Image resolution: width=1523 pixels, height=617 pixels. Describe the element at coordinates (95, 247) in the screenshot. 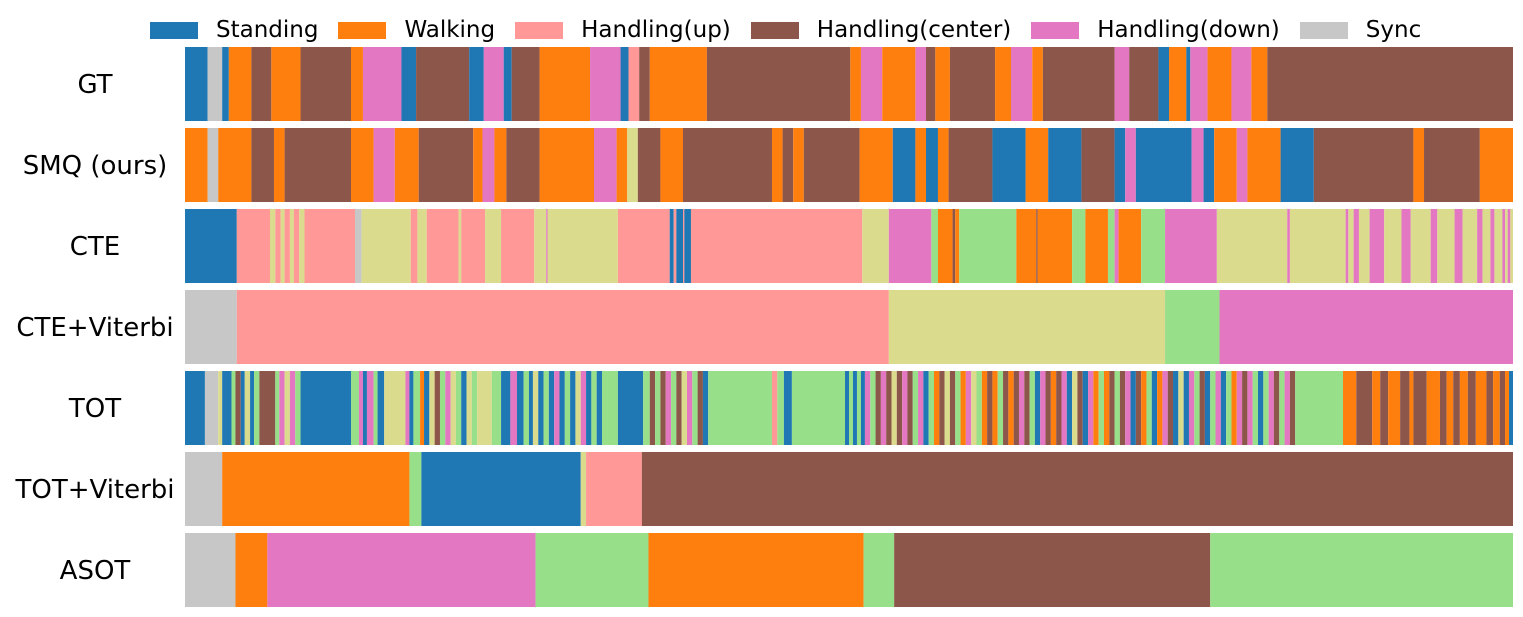

I see `row-label: CTE` at that location.